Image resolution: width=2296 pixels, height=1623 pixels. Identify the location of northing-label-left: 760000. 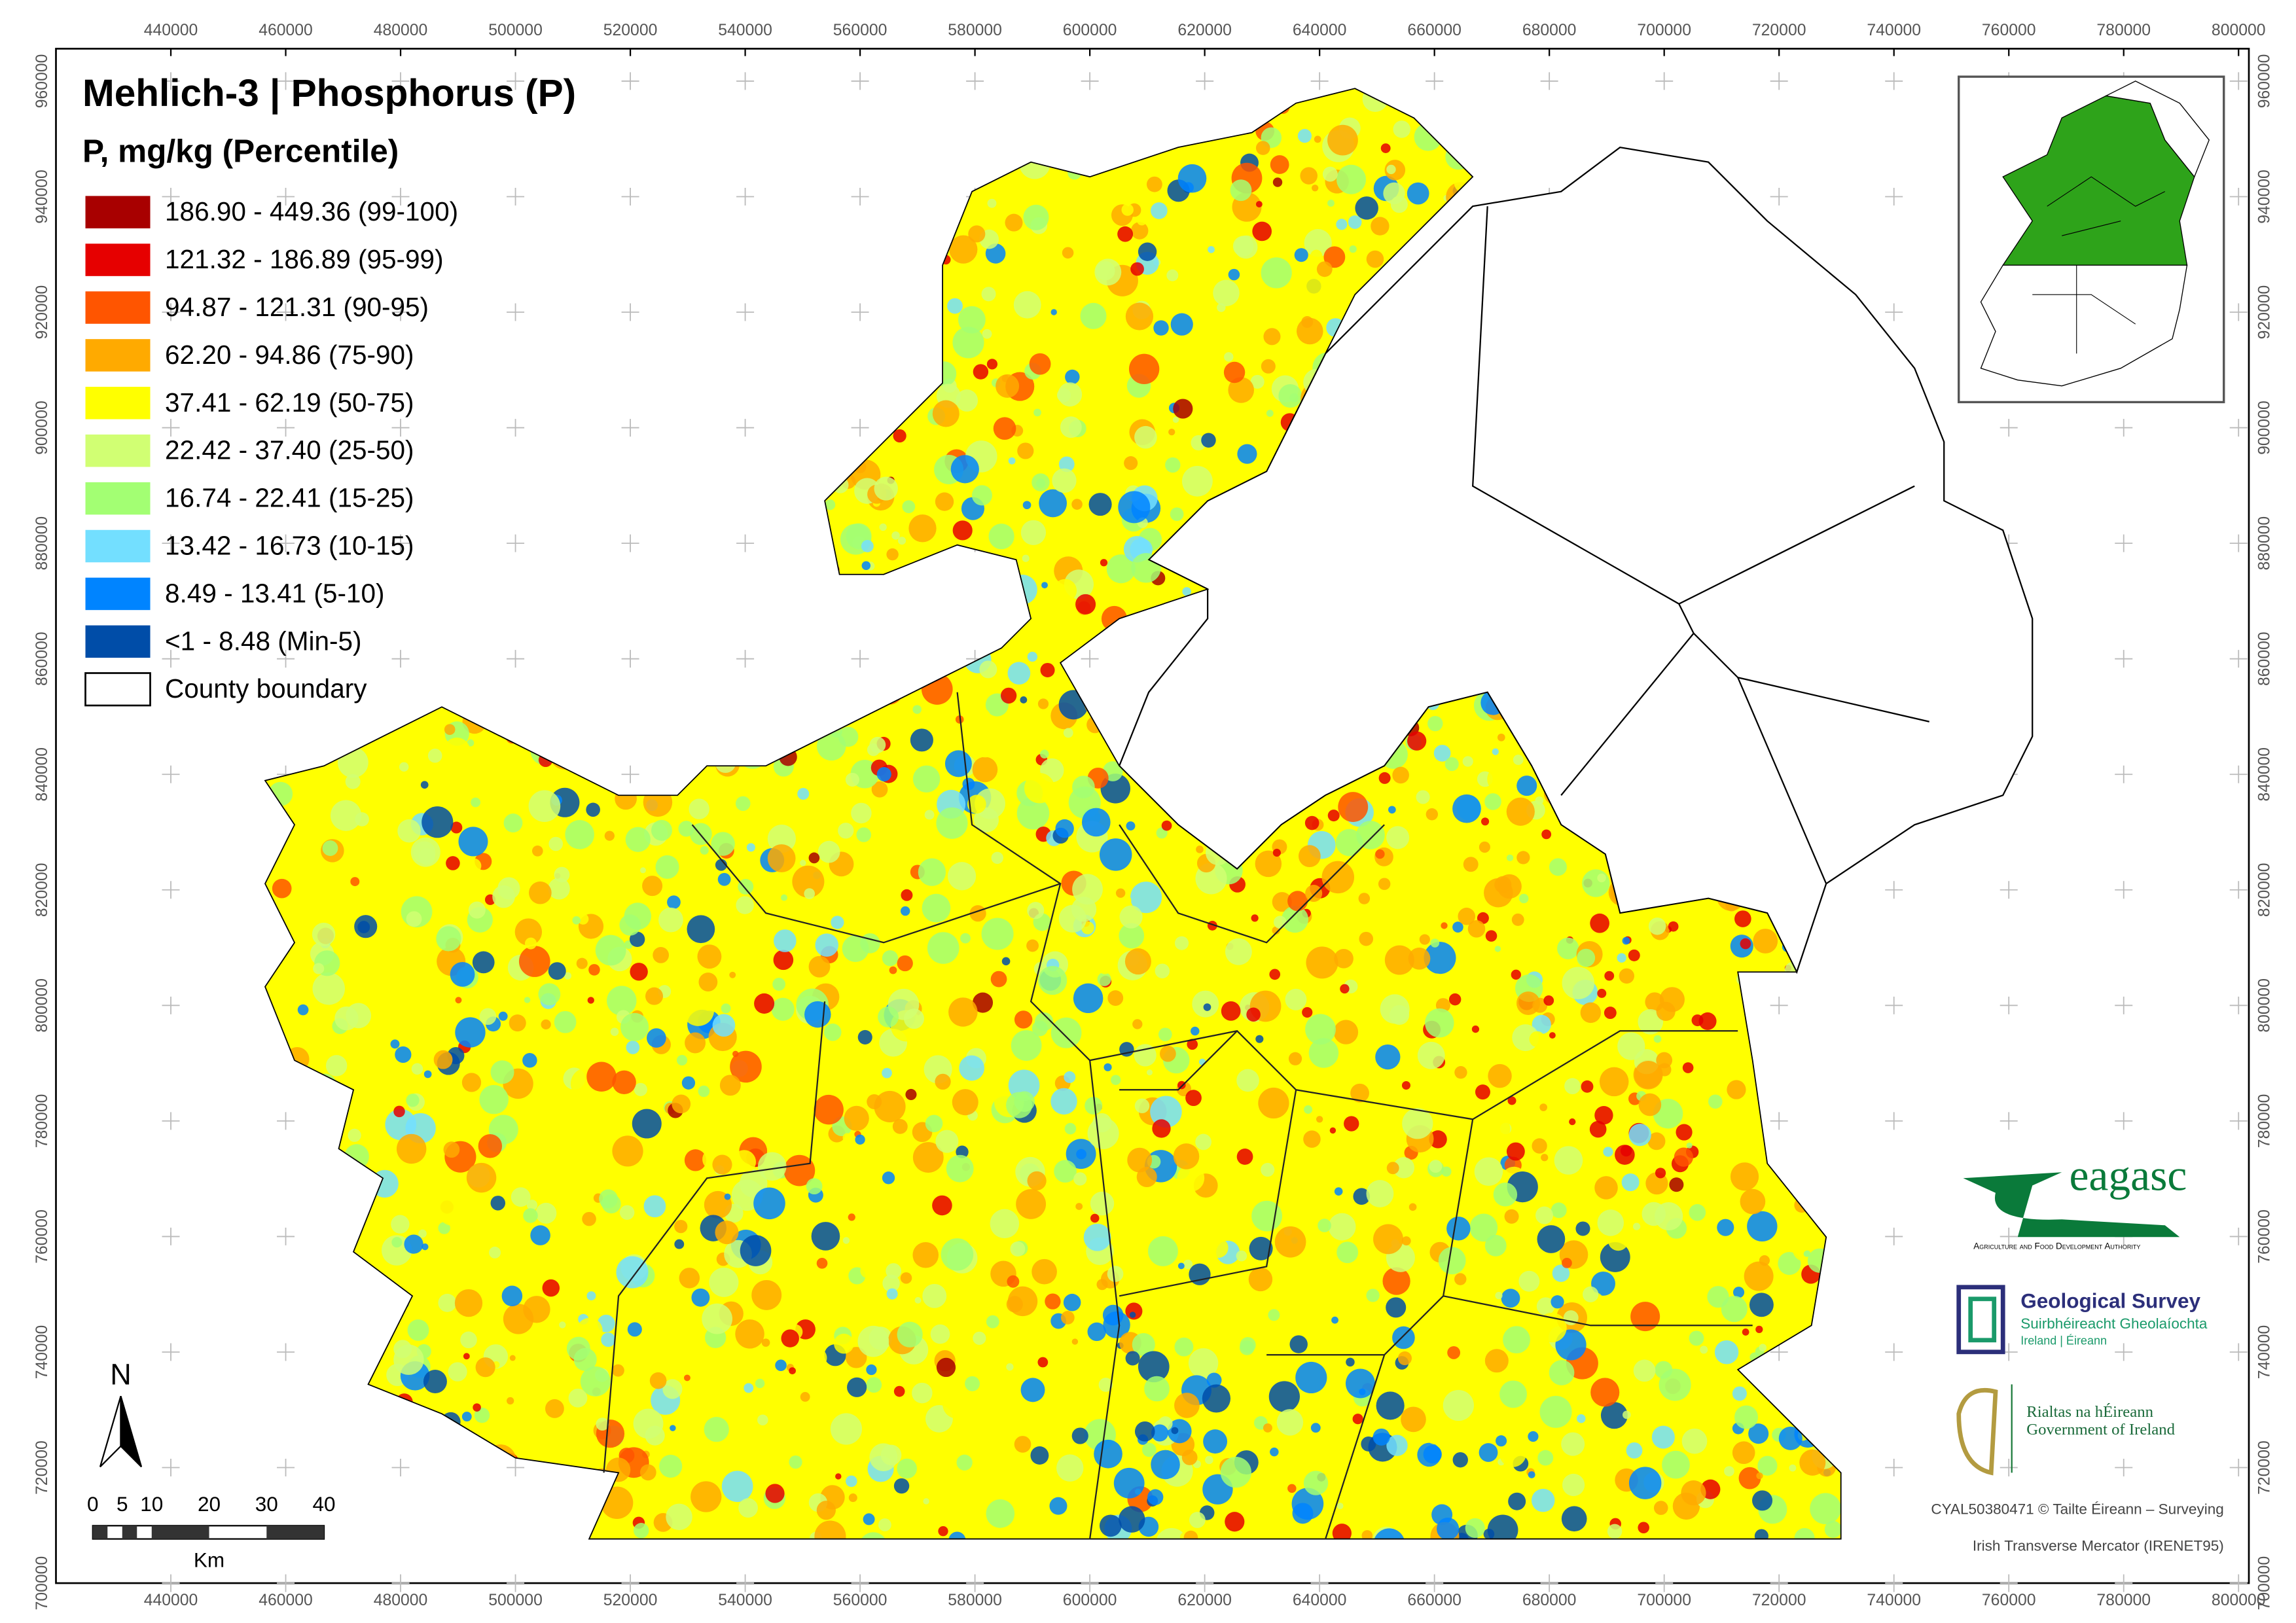
(42, 1236).